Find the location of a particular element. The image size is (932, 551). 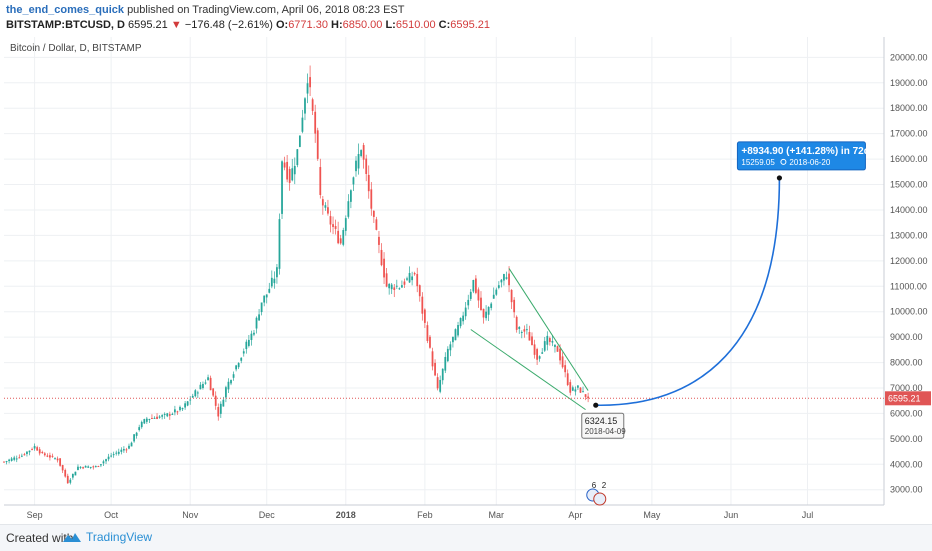

x-tick-label: 2018 is located at coordinates (346, 515).